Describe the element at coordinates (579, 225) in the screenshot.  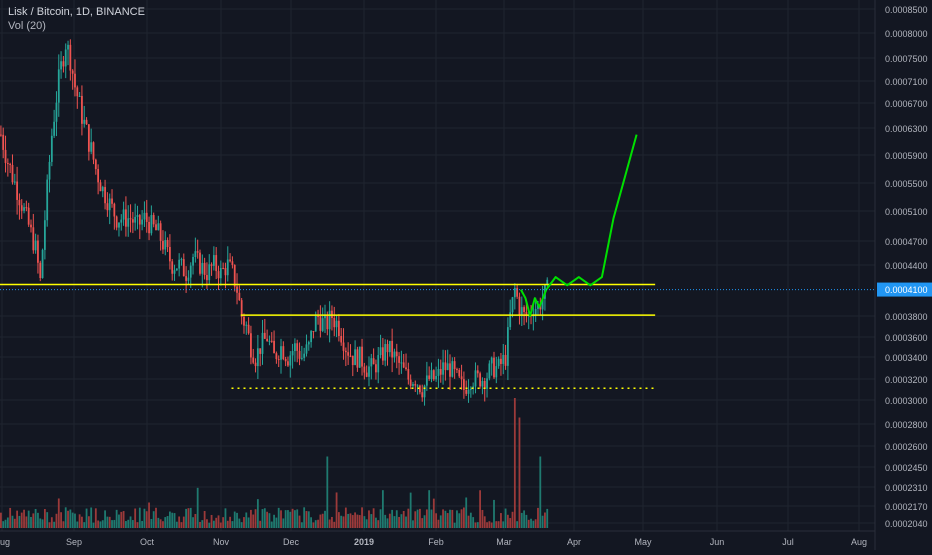
I see `projection-line` at that location.